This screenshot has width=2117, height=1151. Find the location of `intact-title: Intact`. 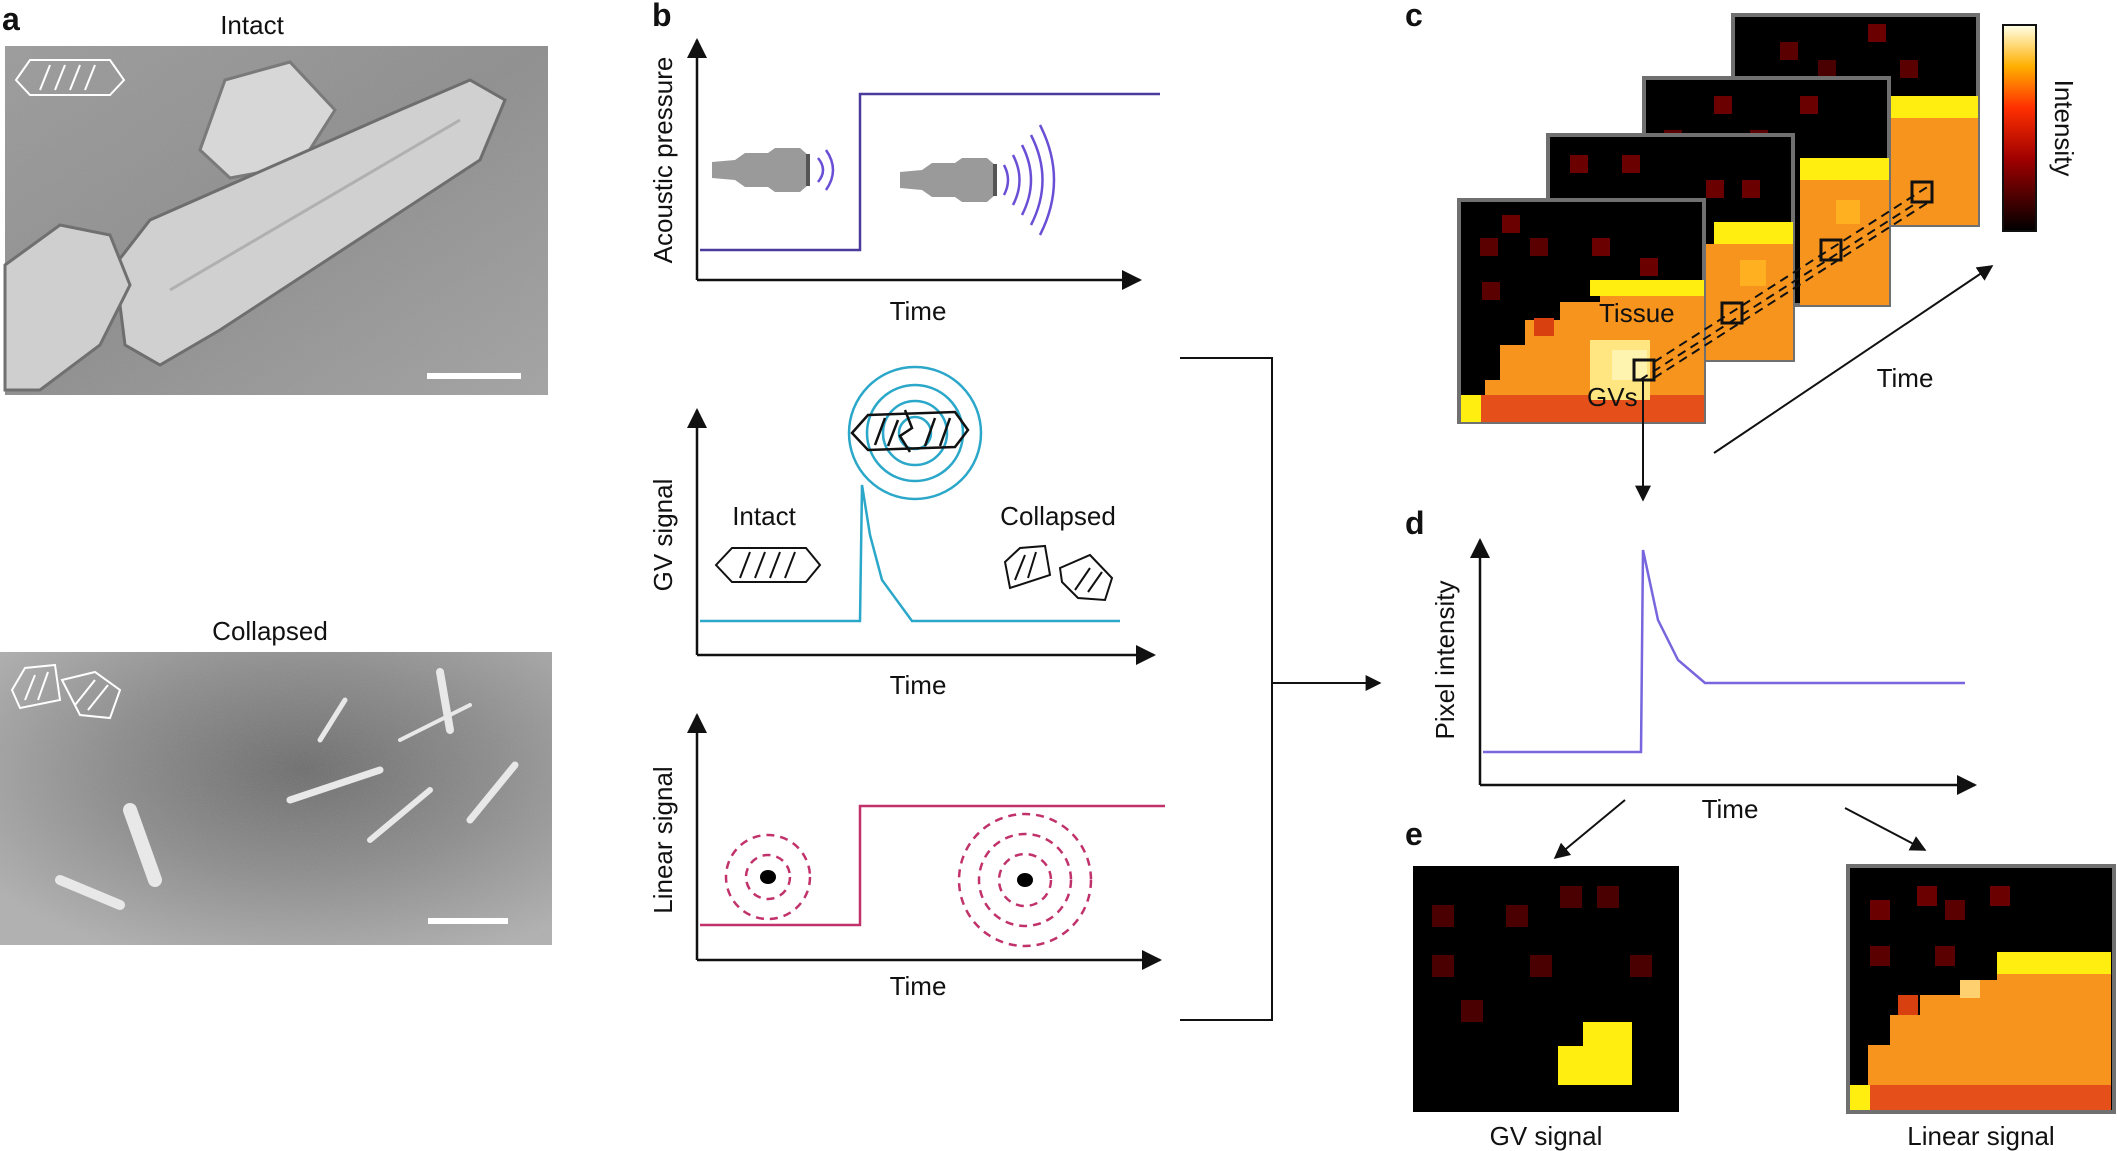

intact-title: Intact is located at coordinates (252, 25).